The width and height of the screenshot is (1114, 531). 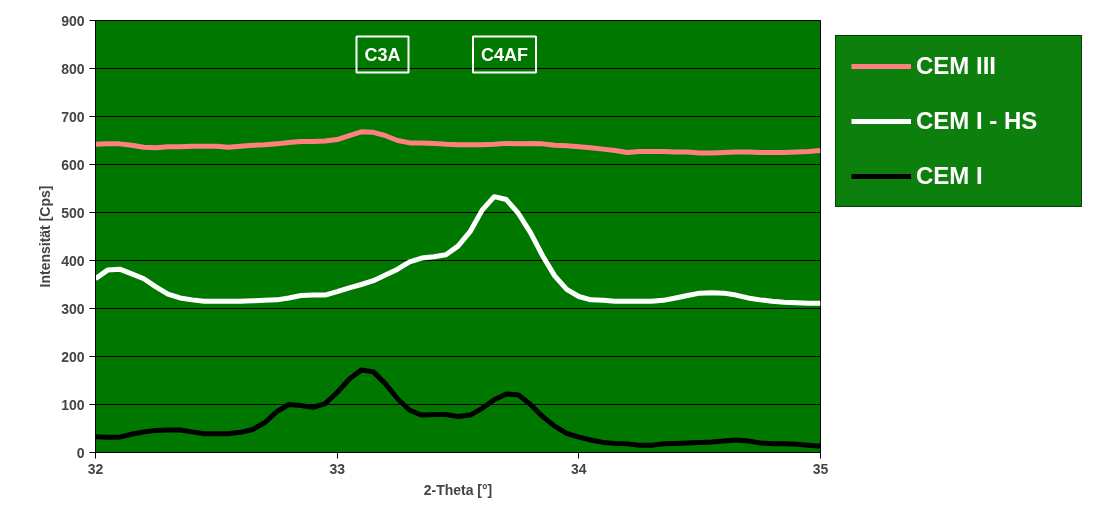 What do you see at coordinates (95, 468) in the screenshot?
I see `x-tick-label: 32` at bounding box center [95, 468].